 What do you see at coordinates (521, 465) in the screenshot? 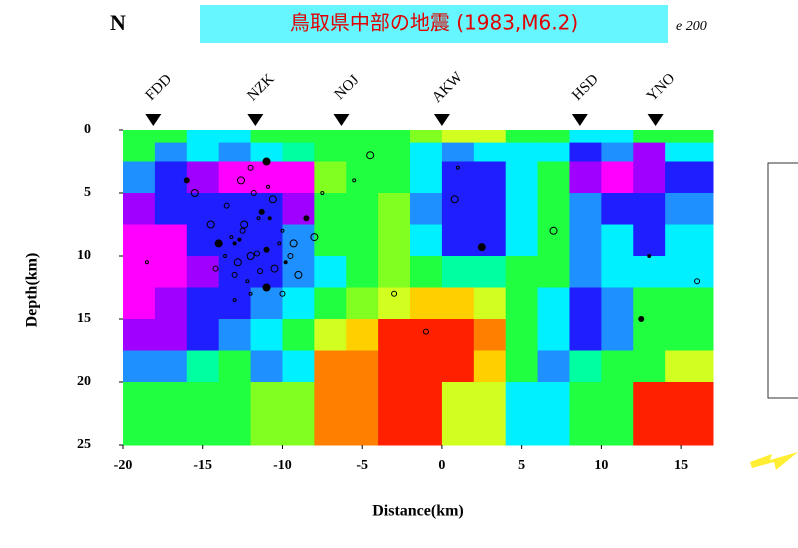
I see `x-tick-label: 5` at bounding box center [521, 465].